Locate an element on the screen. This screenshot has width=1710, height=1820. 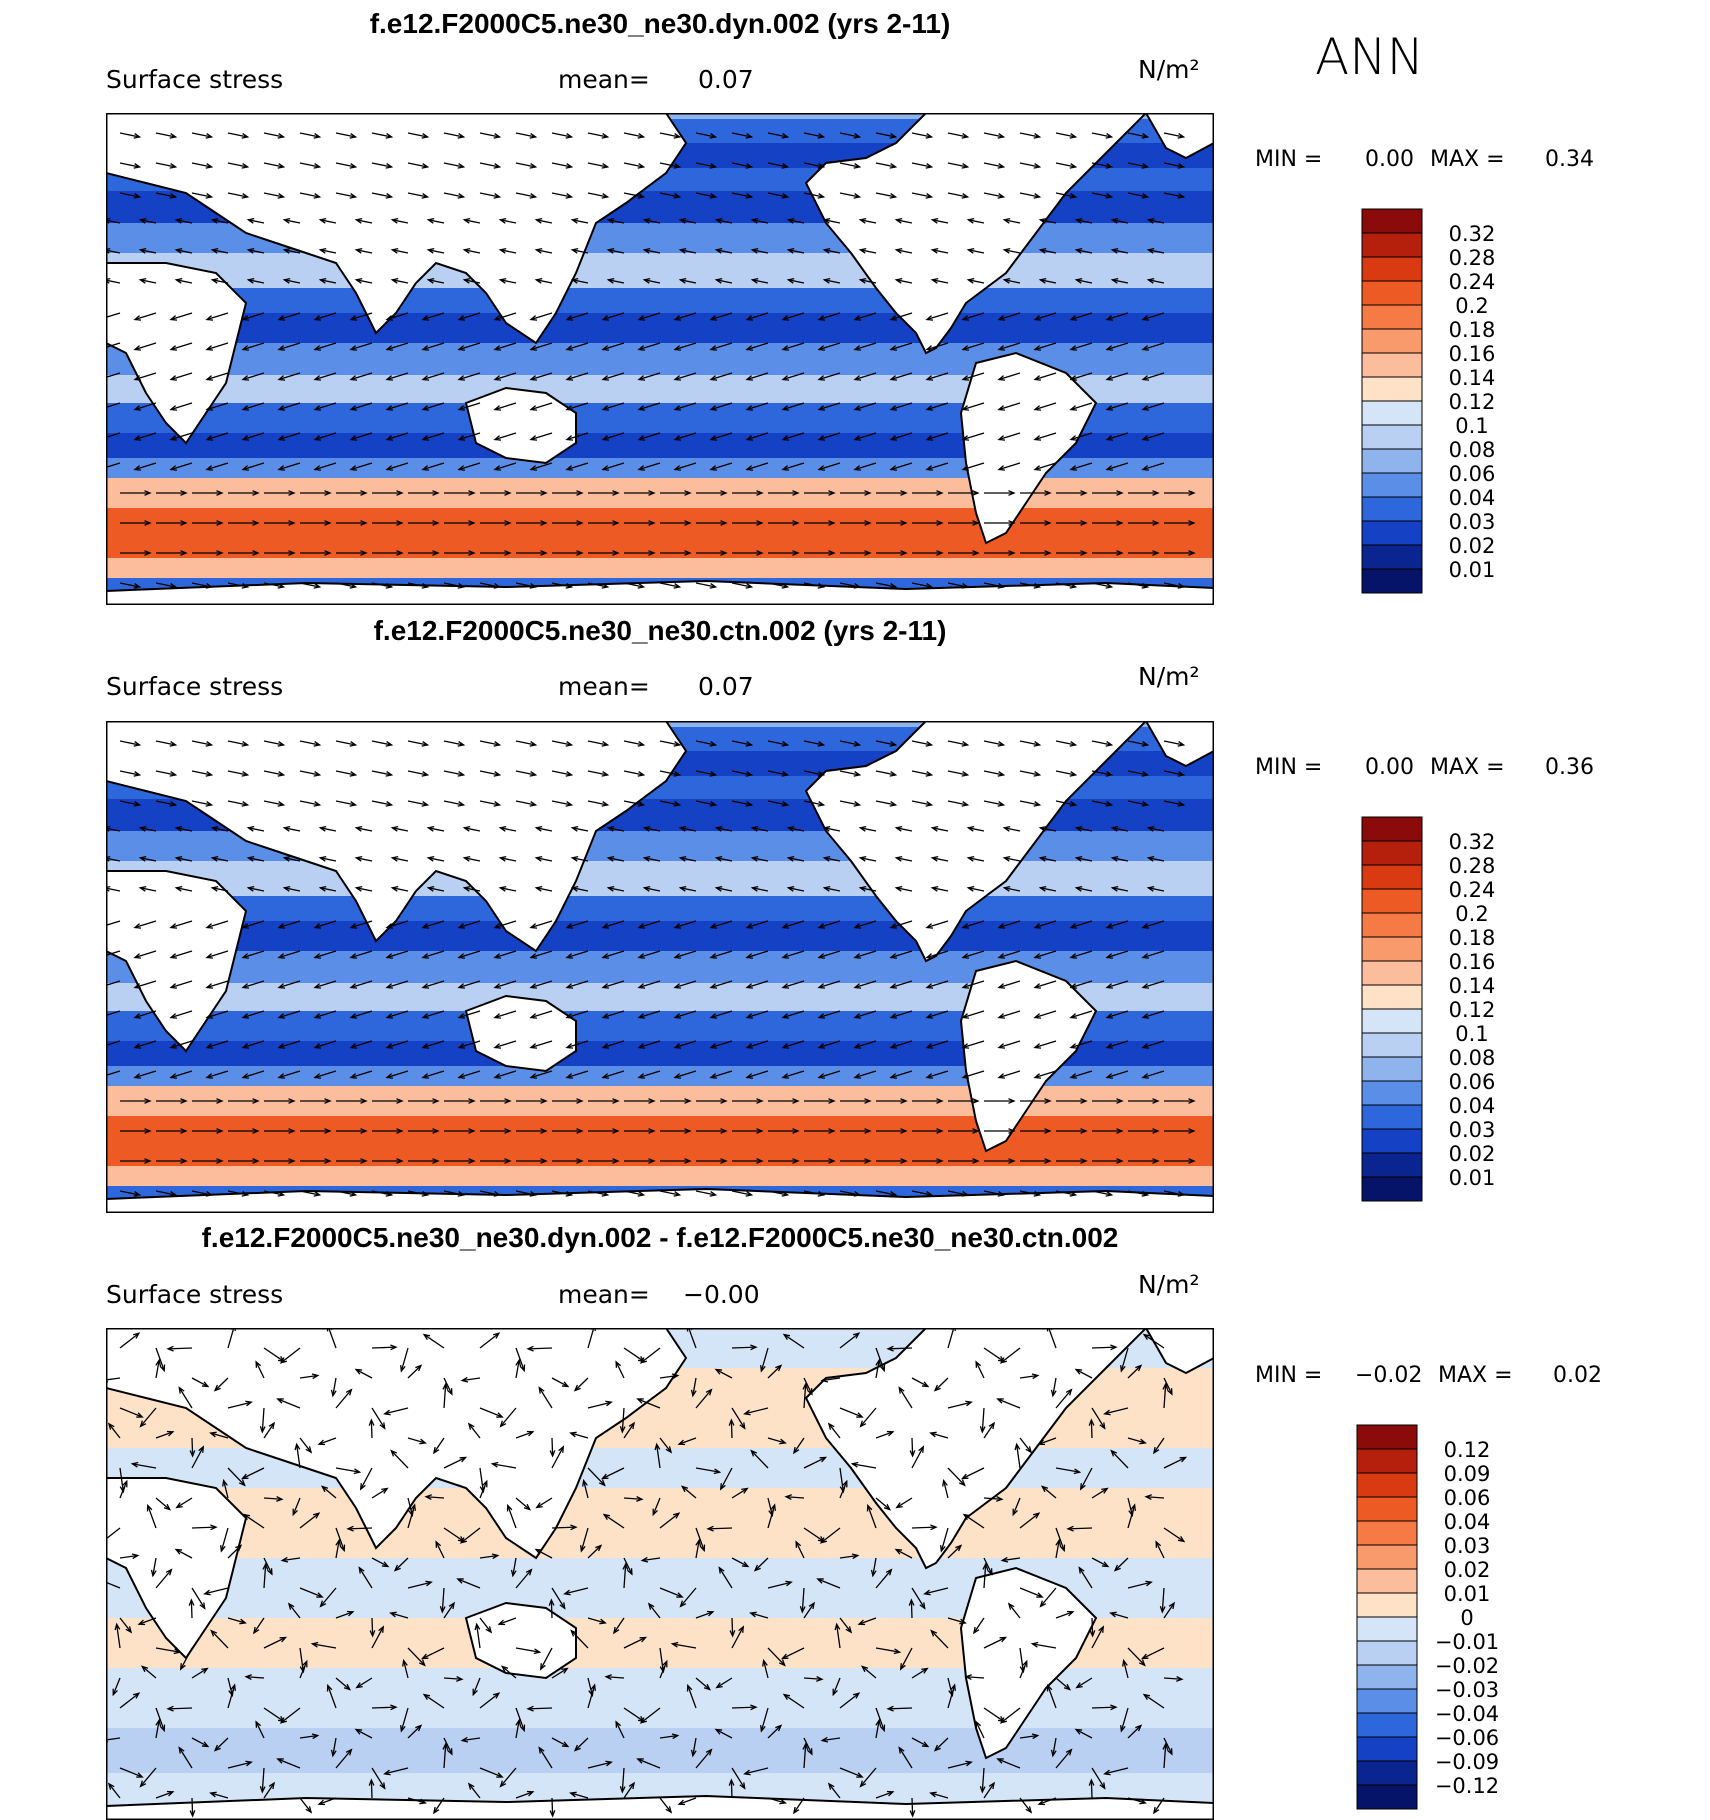
colorbar-tick-label: 0.02 is located at coordinates (1472, 1154).